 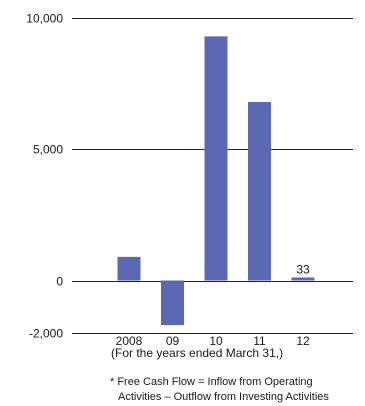 I want to click on period-note: (For the years ended March 31,), so click(x=197, y=353).